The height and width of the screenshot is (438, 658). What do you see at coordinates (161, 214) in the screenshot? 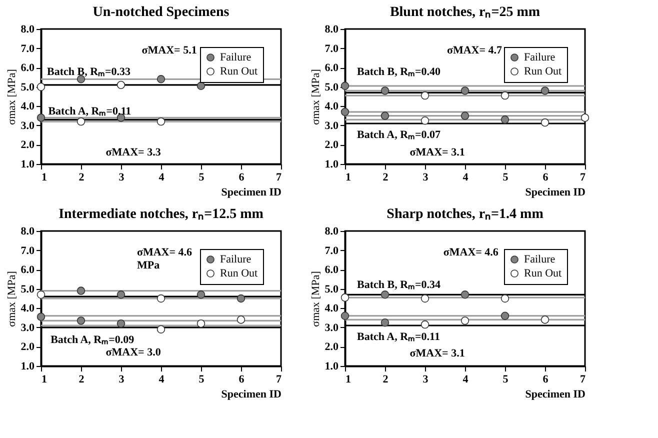
I see `chart-title: Intermediate notches, rₙ=12.5 mm` at bounding box center [161, 214].